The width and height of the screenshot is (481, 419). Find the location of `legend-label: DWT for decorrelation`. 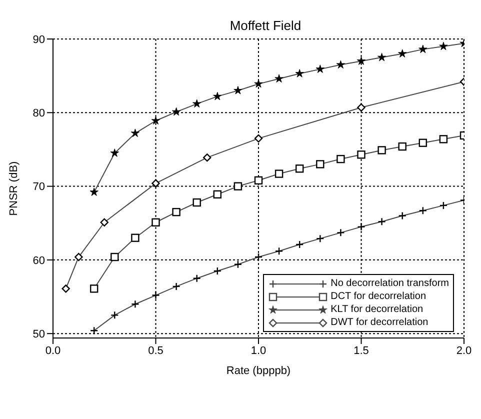

legend-label: DWT for decorrelation is located at coordinates (379, 322).